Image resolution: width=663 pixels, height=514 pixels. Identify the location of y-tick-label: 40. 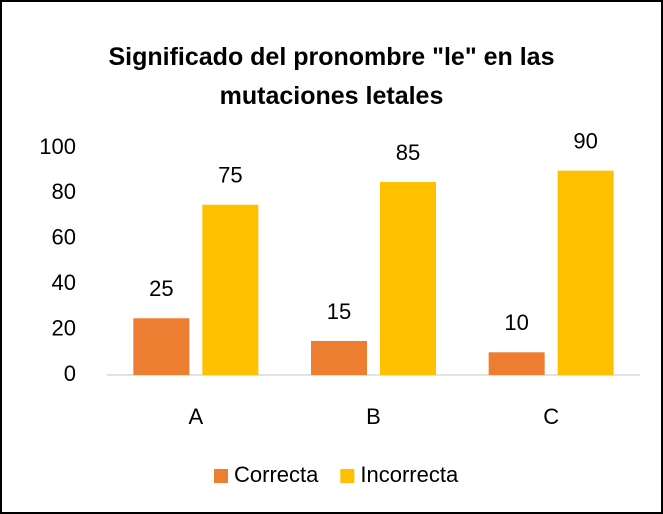
(64, 282).